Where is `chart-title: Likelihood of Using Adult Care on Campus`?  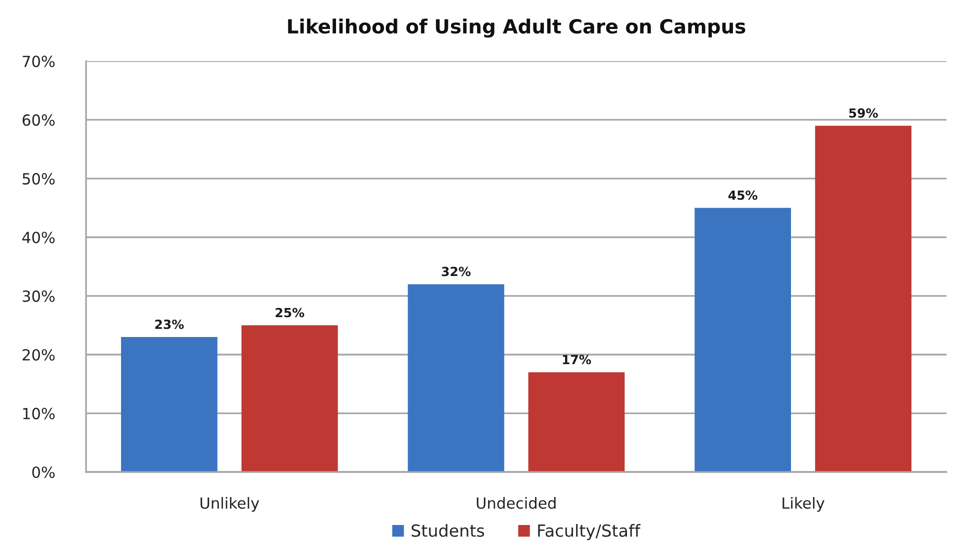 chart-title: Likelihood of Using Adult Care on Campus is located at coordinates (517, 28).